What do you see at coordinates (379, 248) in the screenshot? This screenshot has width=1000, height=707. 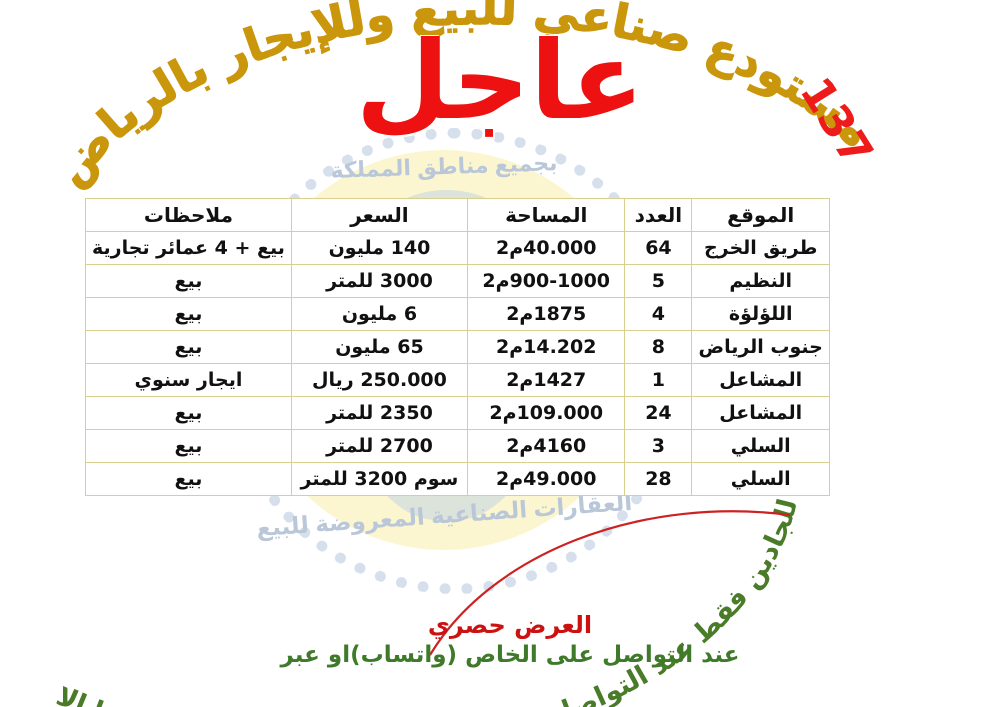 I see `cell-price: 140 مليون` at bounding box center [379, 248].